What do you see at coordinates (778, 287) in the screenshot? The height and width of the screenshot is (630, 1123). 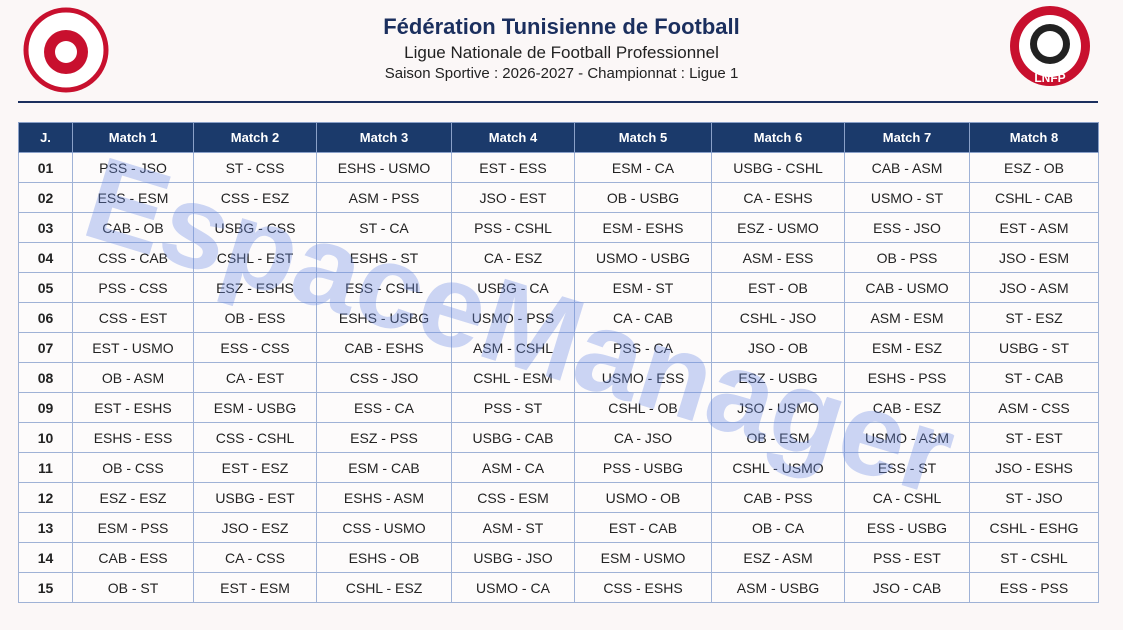 I see `match-cell: EST - OB` at bounding box center [778, 287].